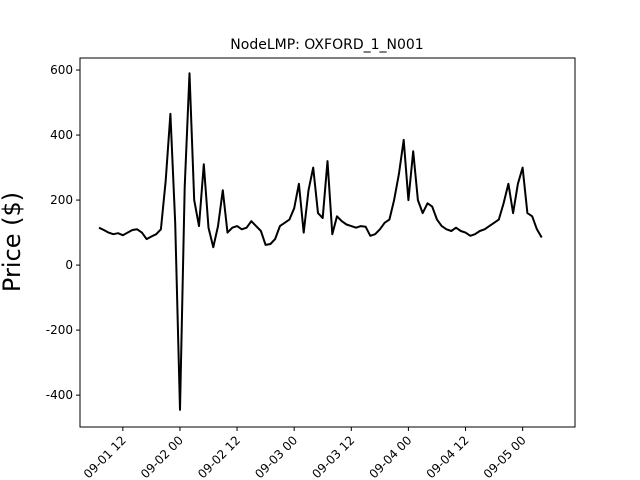 Image resolution: width=640 pixels, height=480 pixels. What do you see at coordinates (448, 456) in the screenshot?
I see `x-tick-label: 09-04 12` at bounding box center [448, 456].